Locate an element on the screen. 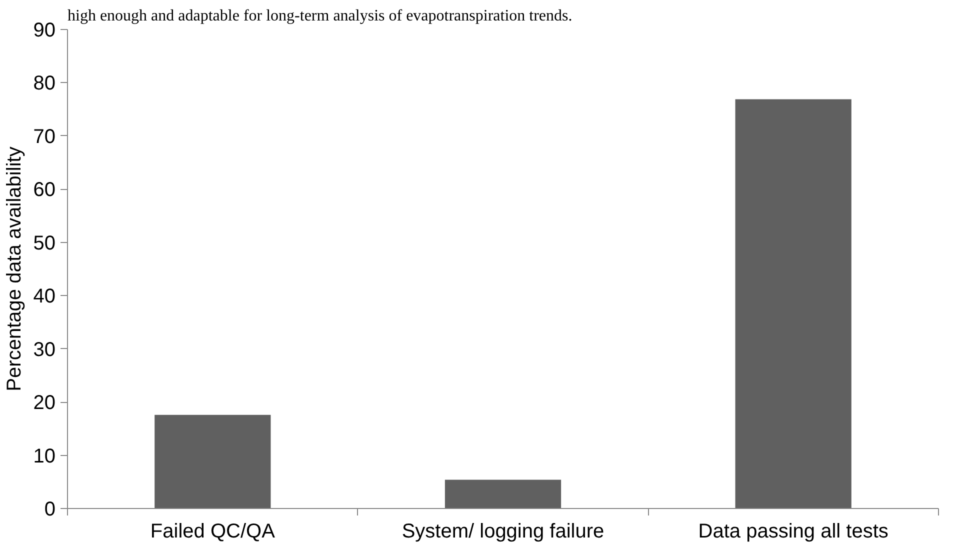  y-tick-label: 30 is located at coordinates (44, 349).